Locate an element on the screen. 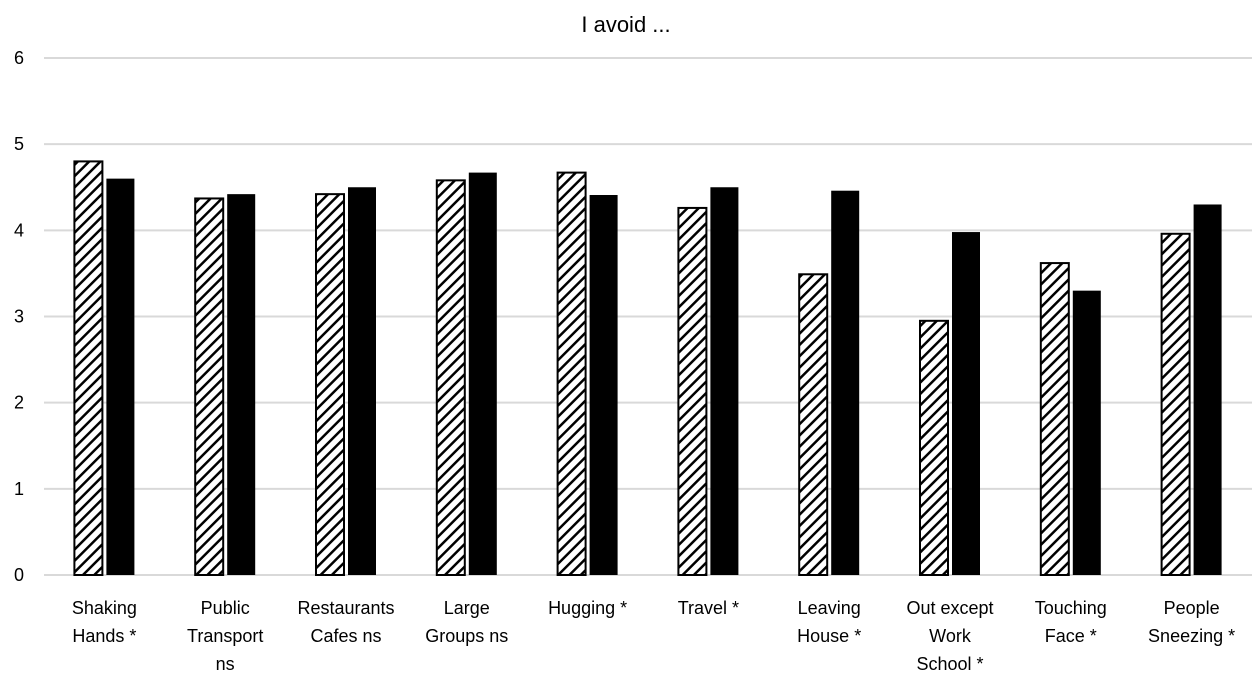  y-tick-label: 2 is located at coordinates (19, 403).